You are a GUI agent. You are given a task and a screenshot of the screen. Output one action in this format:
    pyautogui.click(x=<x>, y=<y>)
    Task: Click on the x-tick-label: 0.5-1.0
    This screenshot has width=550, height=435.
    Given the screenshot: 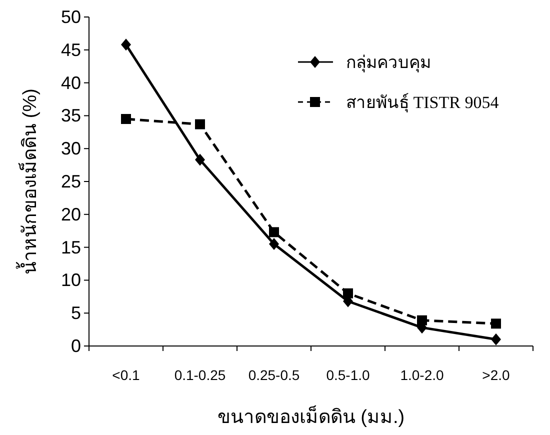 What is the action you would take?
    pyautogui.click(x=348, y=375)
    